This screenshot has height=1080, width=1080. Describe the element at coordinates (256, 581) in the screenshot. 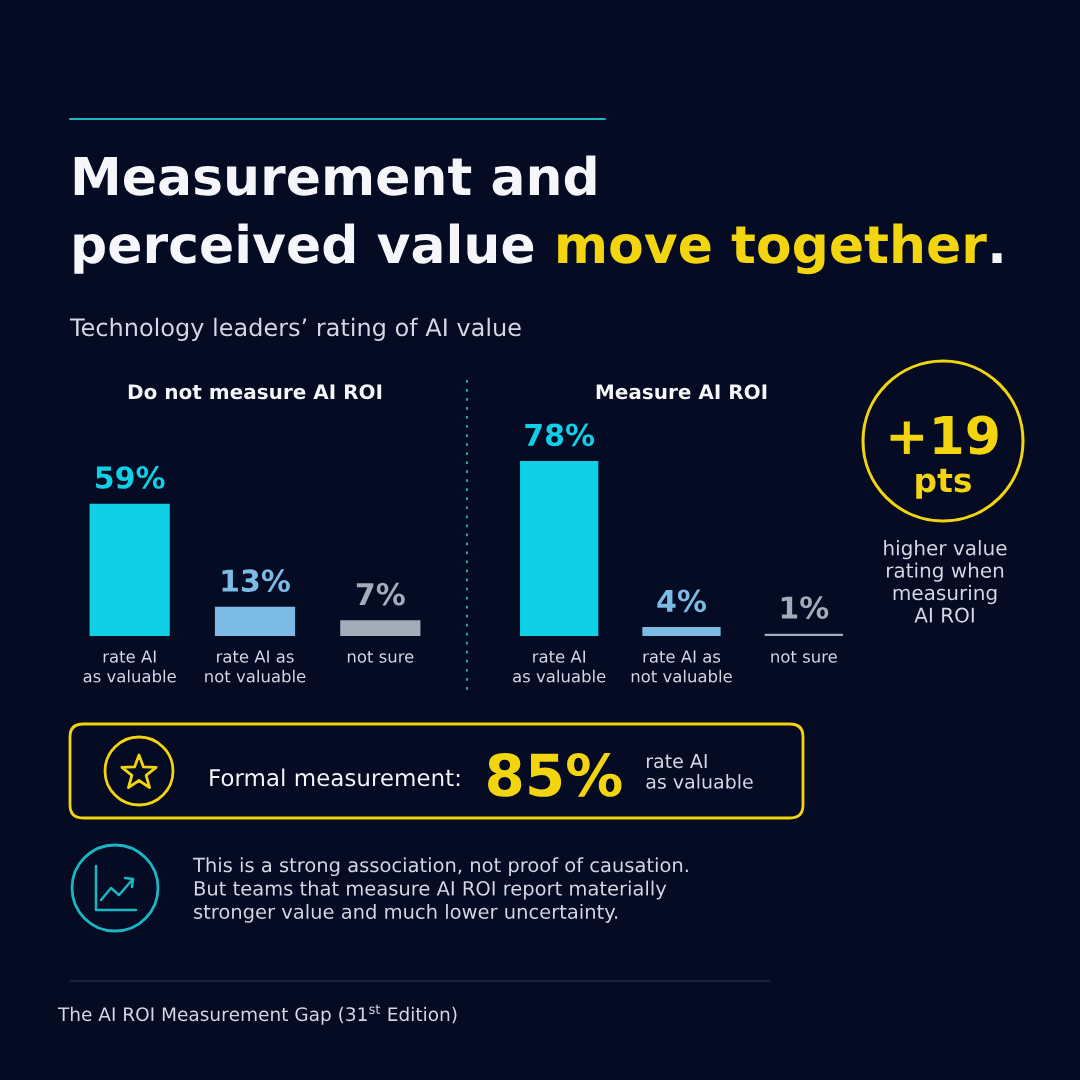

I see `data-label: 13%` at that location.